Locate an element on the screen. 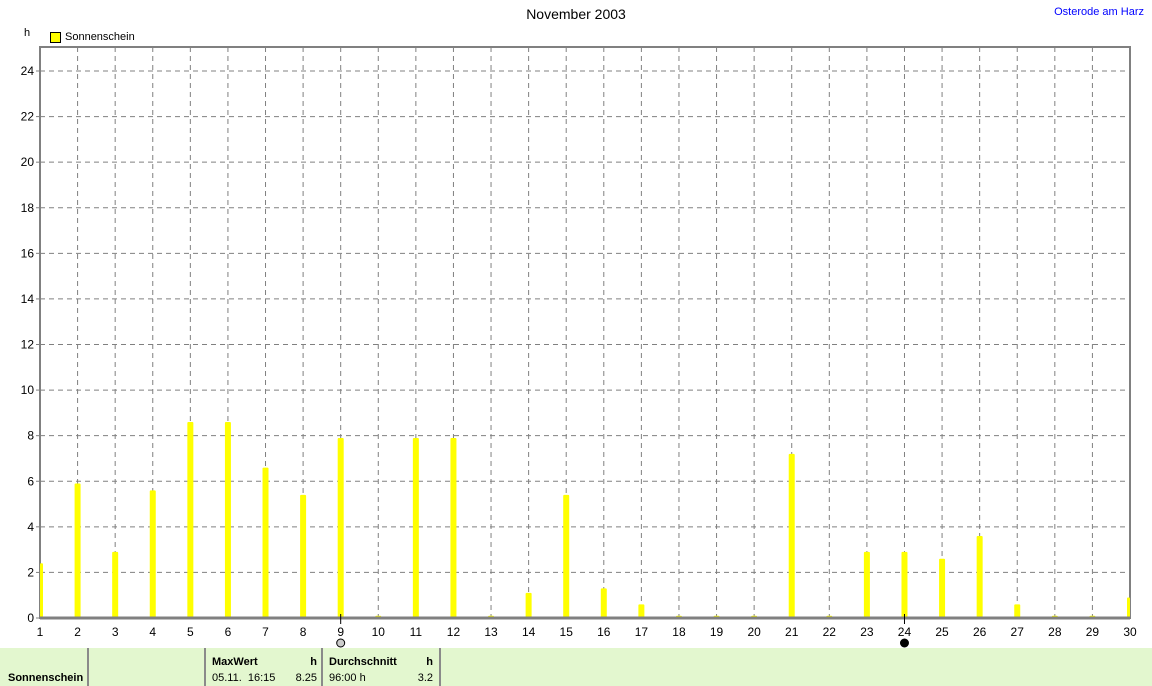 The image size is (1152, 686). avg-unit: h is located at coordinates (429, 662).